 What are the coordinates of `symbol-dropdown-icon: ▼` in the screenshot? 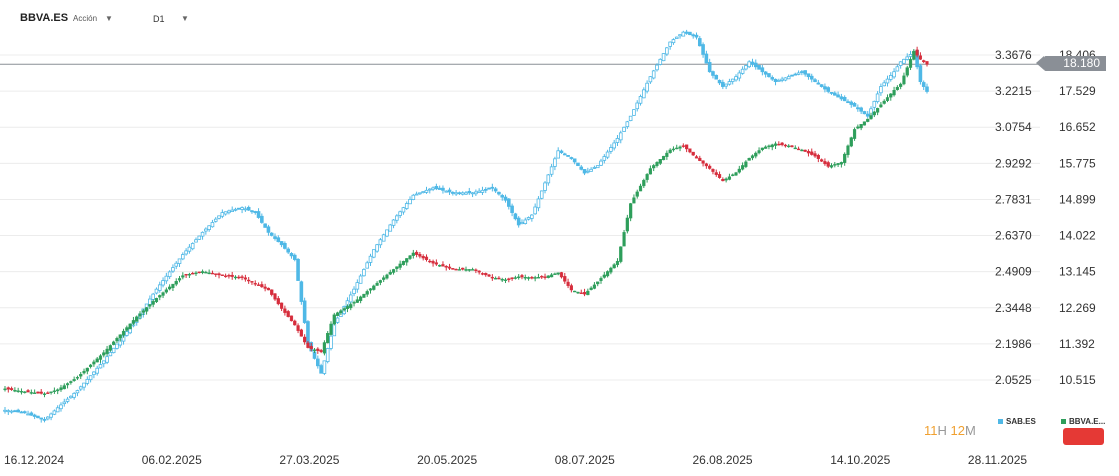 It's located at (109, 18).